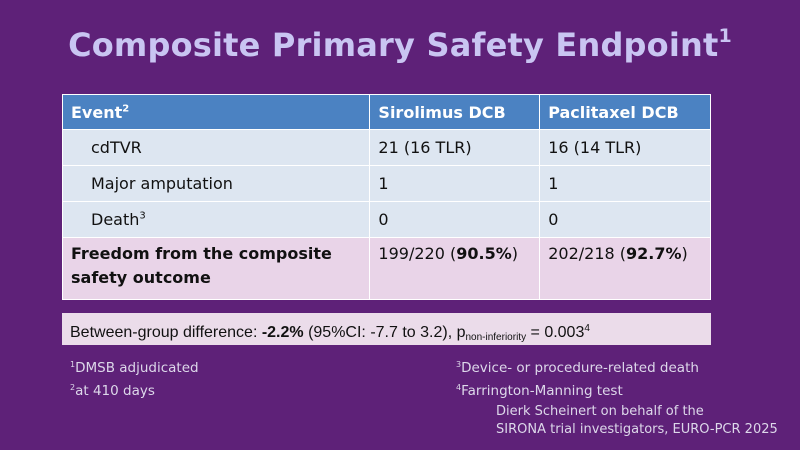 The width and height of the screenshot is (800, 450). Describe the element at coordinates (455, 219) in the screenshot. I see `row-sirolimus-cell: 0` at that location.